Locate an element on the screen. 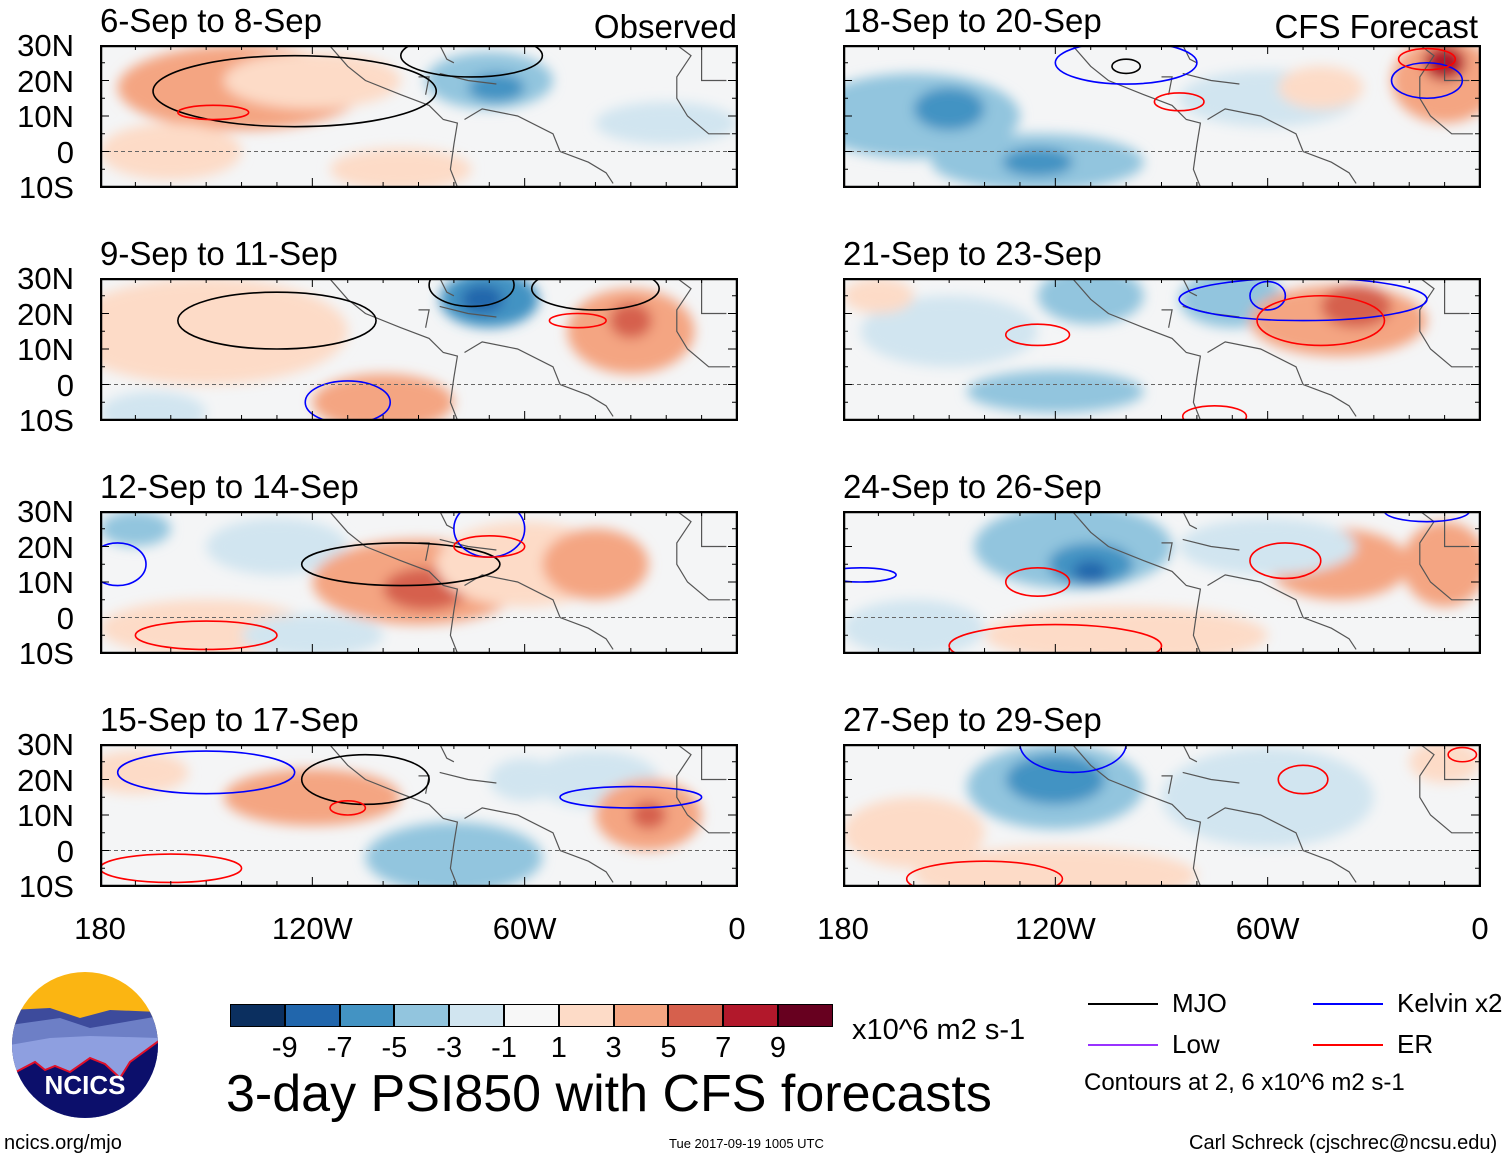 This screenshot has width=1510, height=1159. lon-label: 180 is located at coordinates (843, 928).